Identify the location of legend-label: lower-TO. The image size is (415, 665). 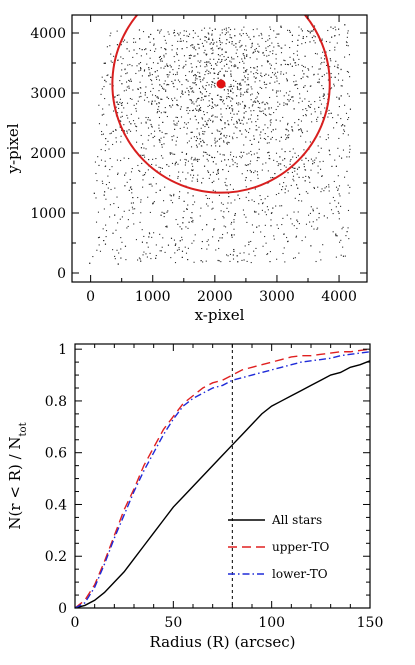
(300, 574).